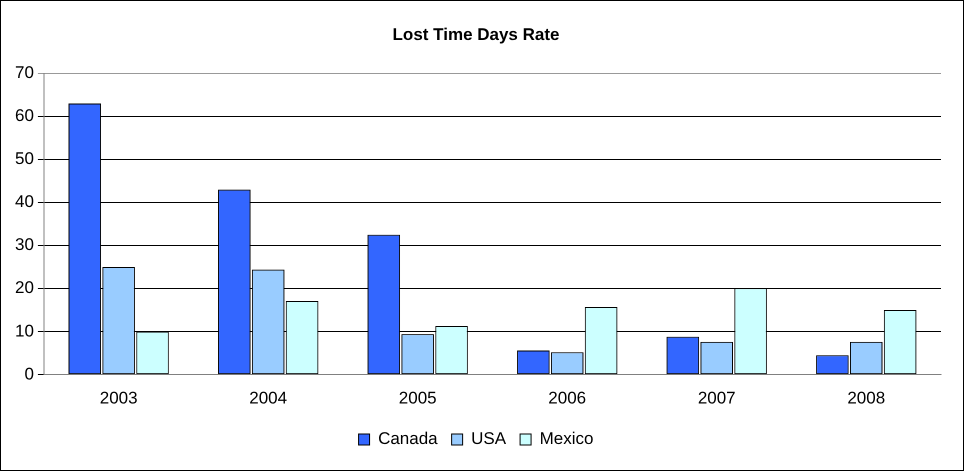  What do you see at coordinates (24, 158) in the screenshot?
I see `y-tick-label: 50` at bounding box center [24, 158].